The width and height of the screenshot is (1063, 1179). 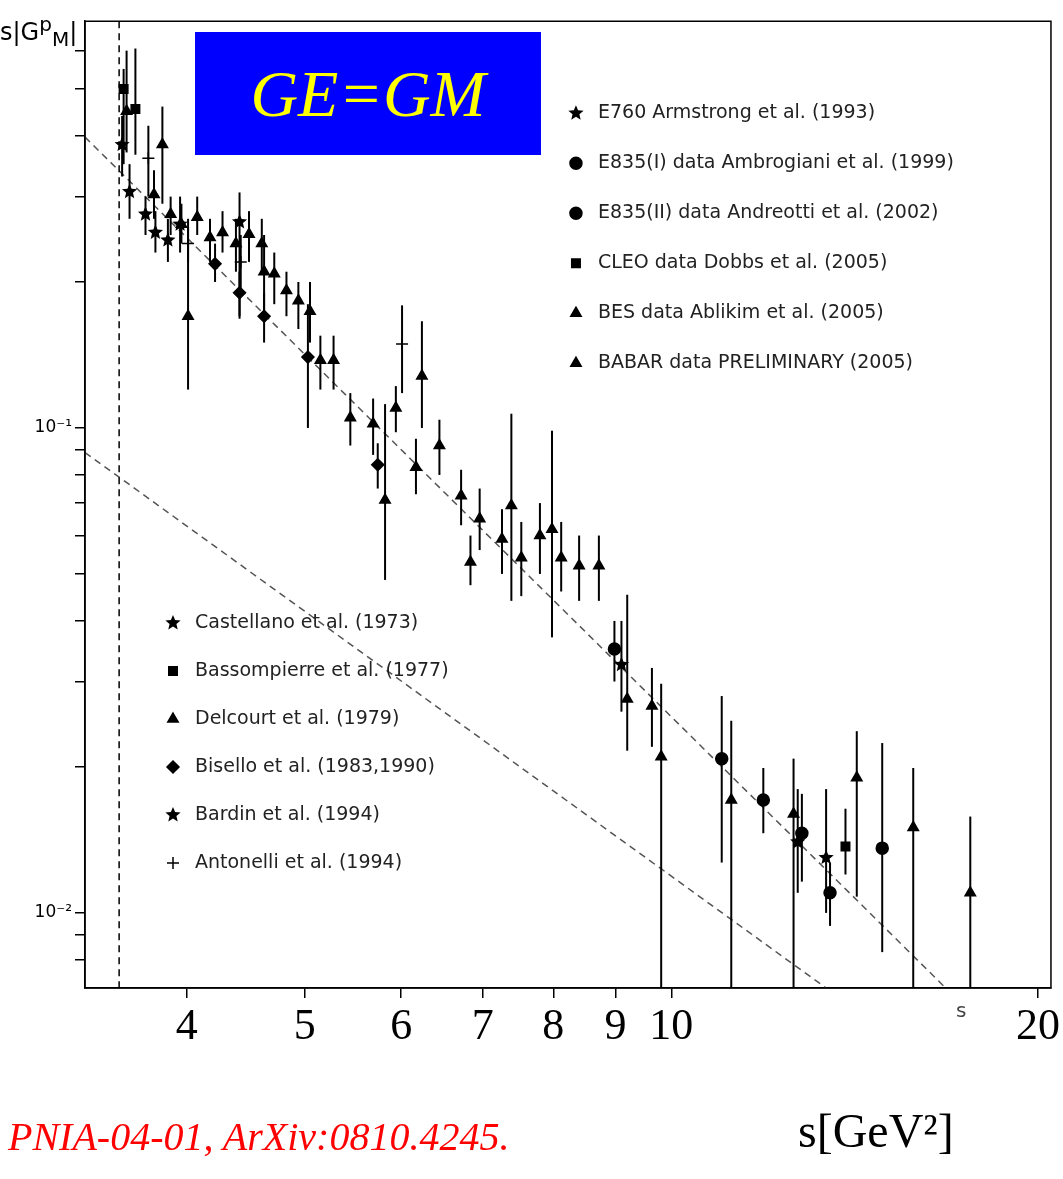 What do you see at coordinates (671, 1024) in the screenshot?
I see `x-tick-label: 10` at bounding box center [671, 1024].